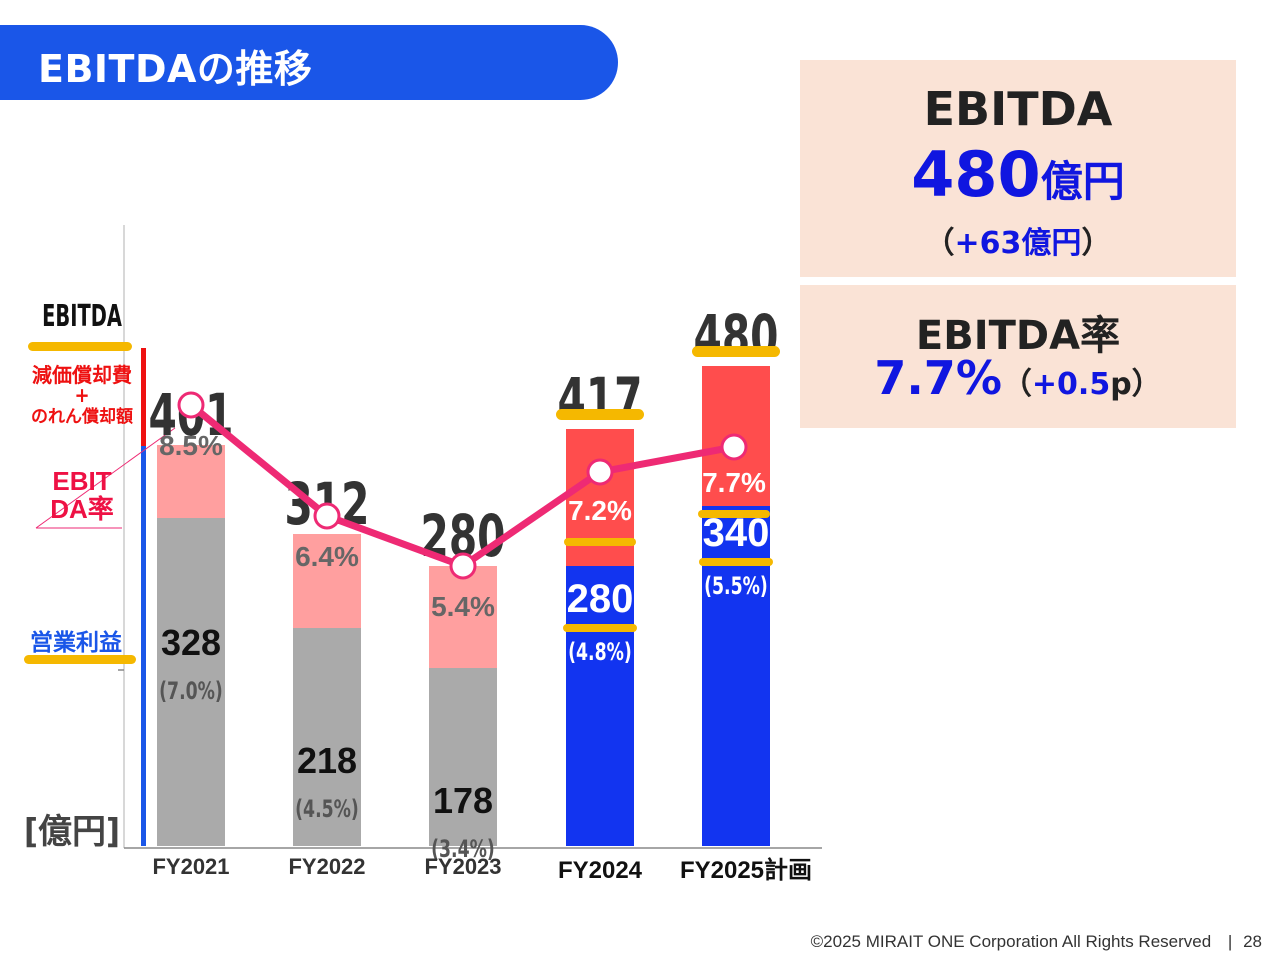 The image size is (1280, 960). I want to click on bar-depreciation-fy2023, so click(463, 617).